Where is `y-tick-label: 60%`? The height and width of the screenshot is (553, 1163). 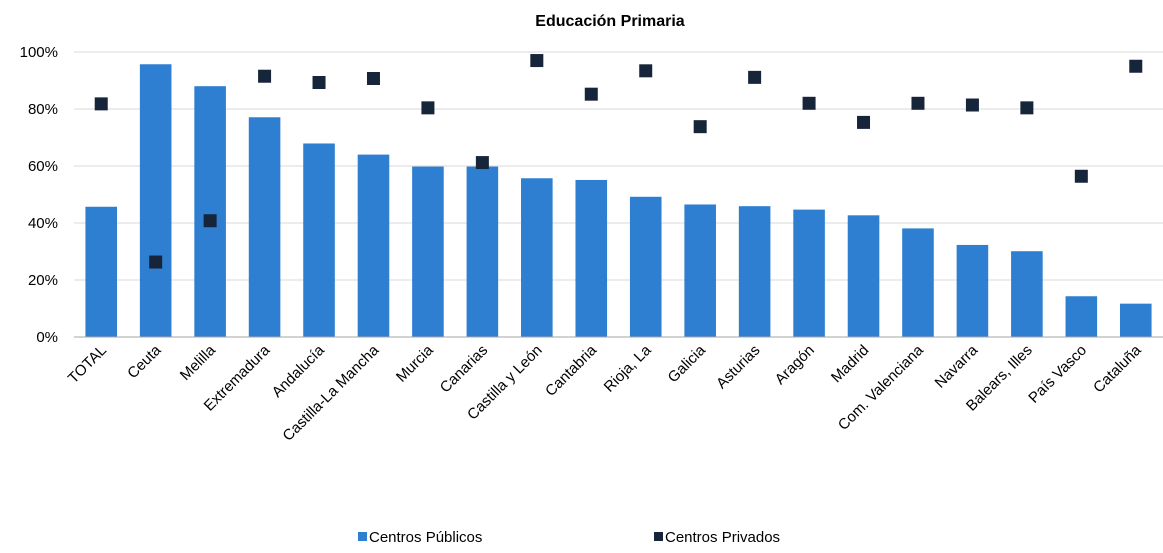 y-tick-label: 60% is located at coordinates (43, 166).